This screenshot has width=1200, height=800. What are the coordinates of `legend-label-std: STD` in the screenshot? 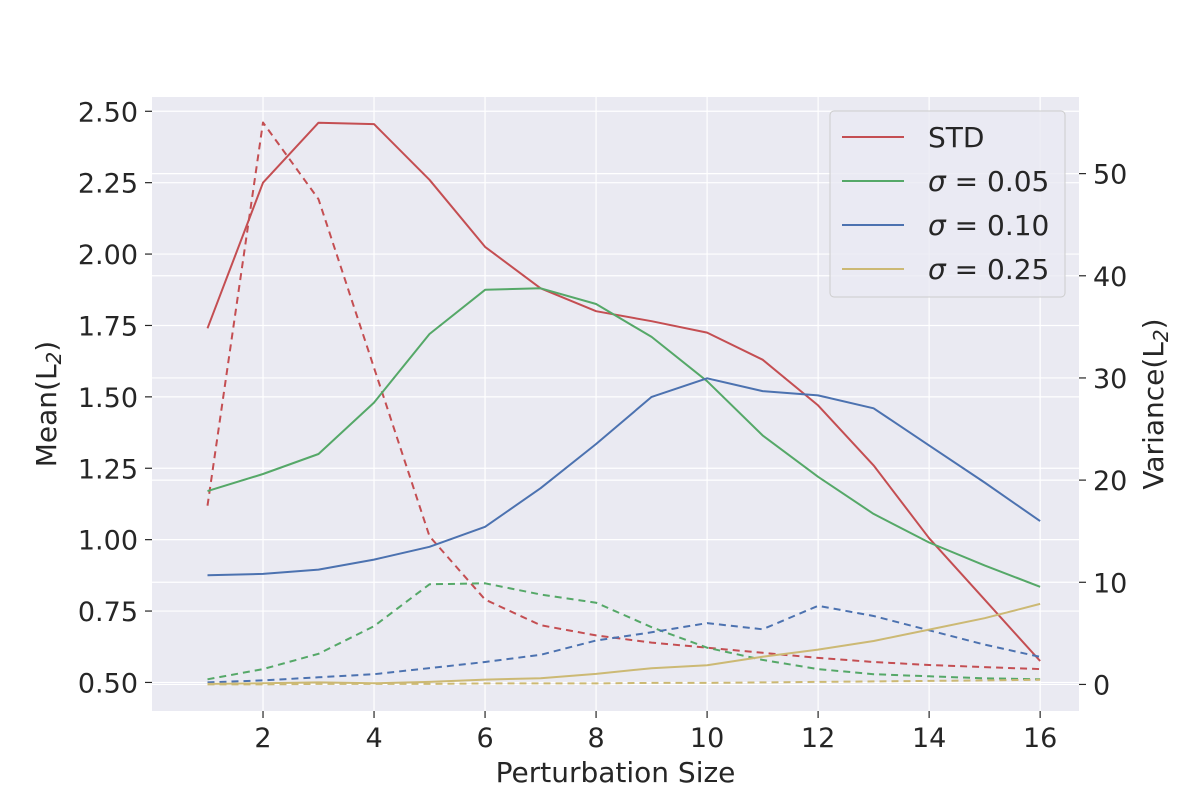 It's located at (956, 137).